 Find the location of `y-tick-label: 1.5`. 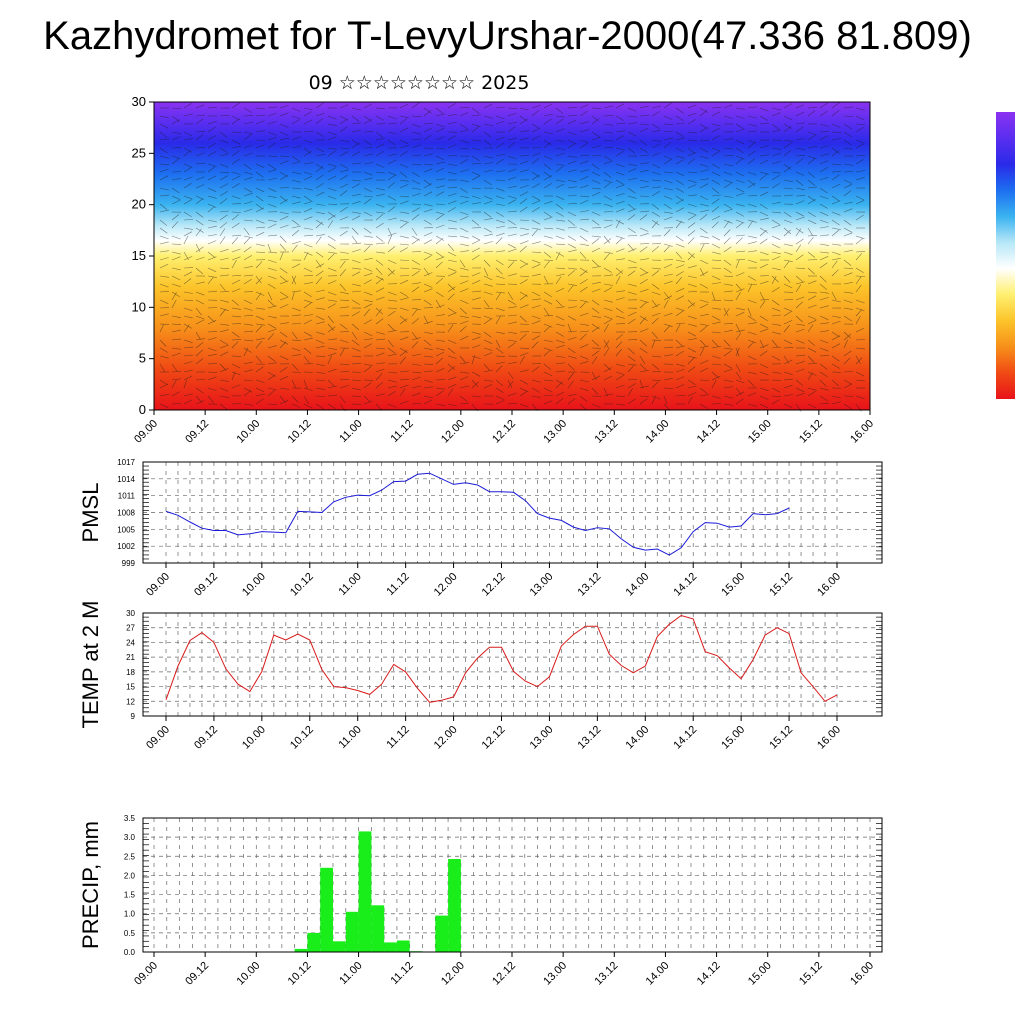

y-tick-label: 1.5 is located at coordinates (130, 895).